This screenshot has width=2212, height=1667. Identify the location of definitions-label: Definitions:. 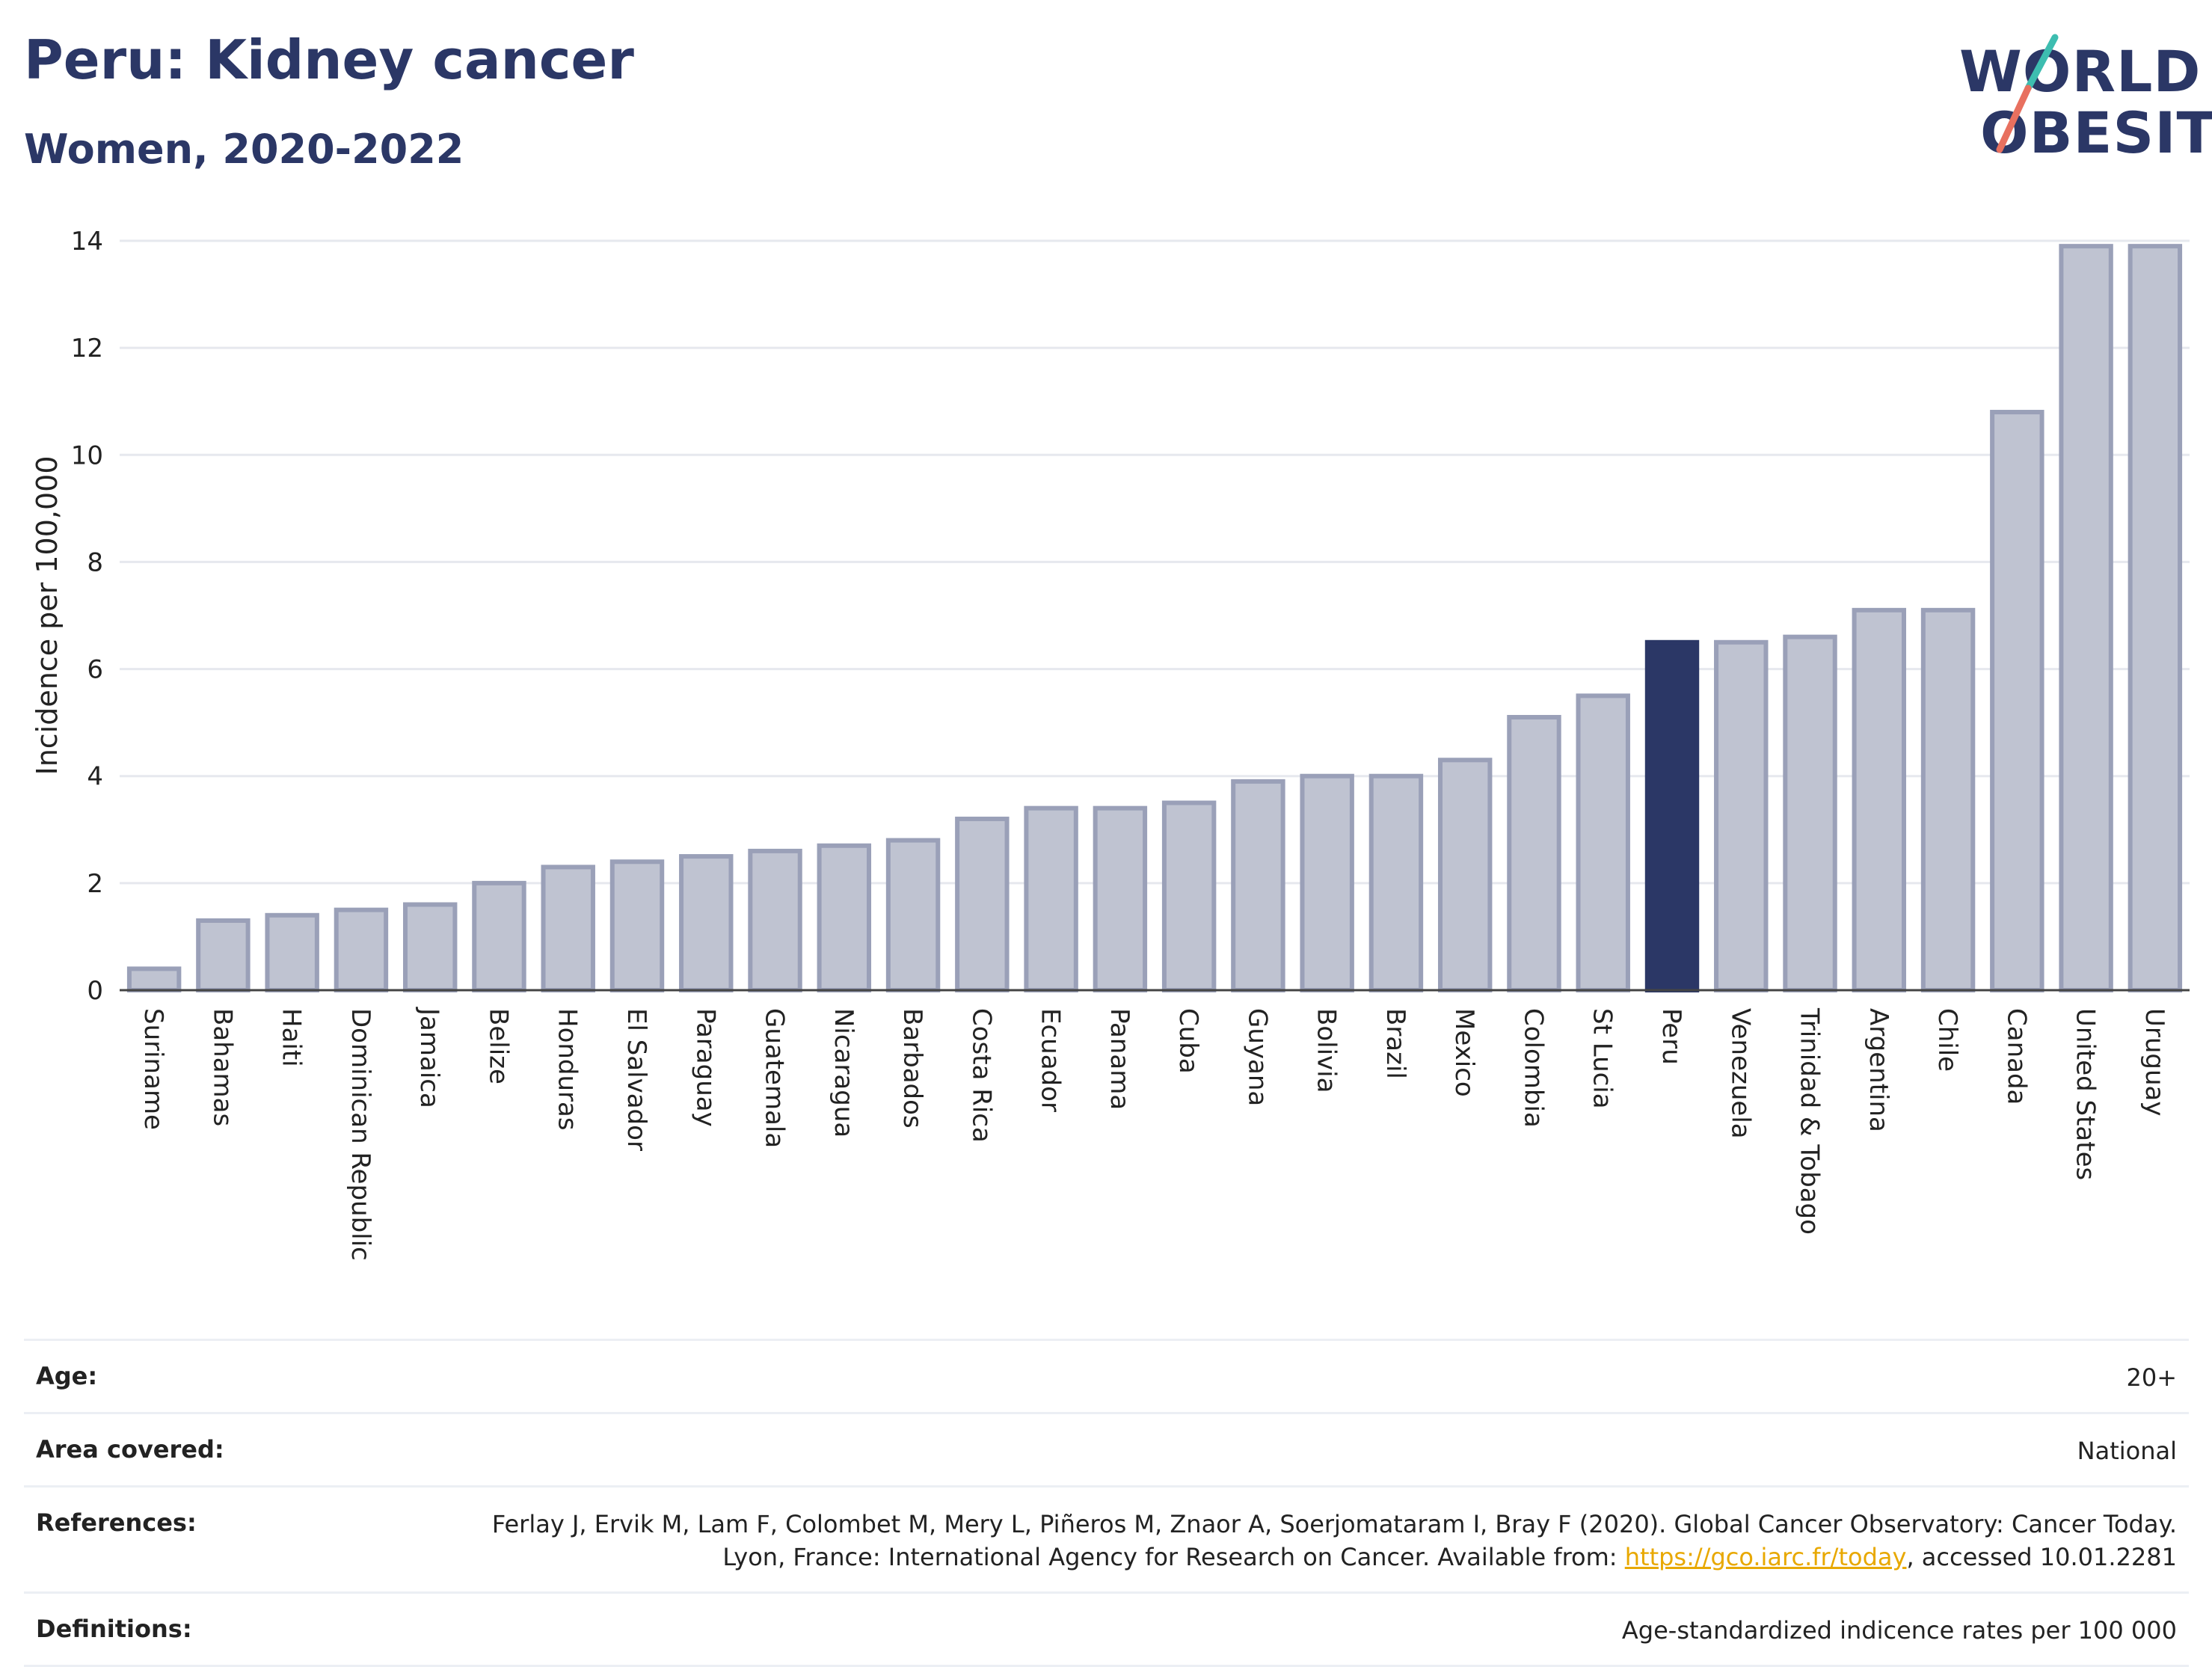
(114, 1629).